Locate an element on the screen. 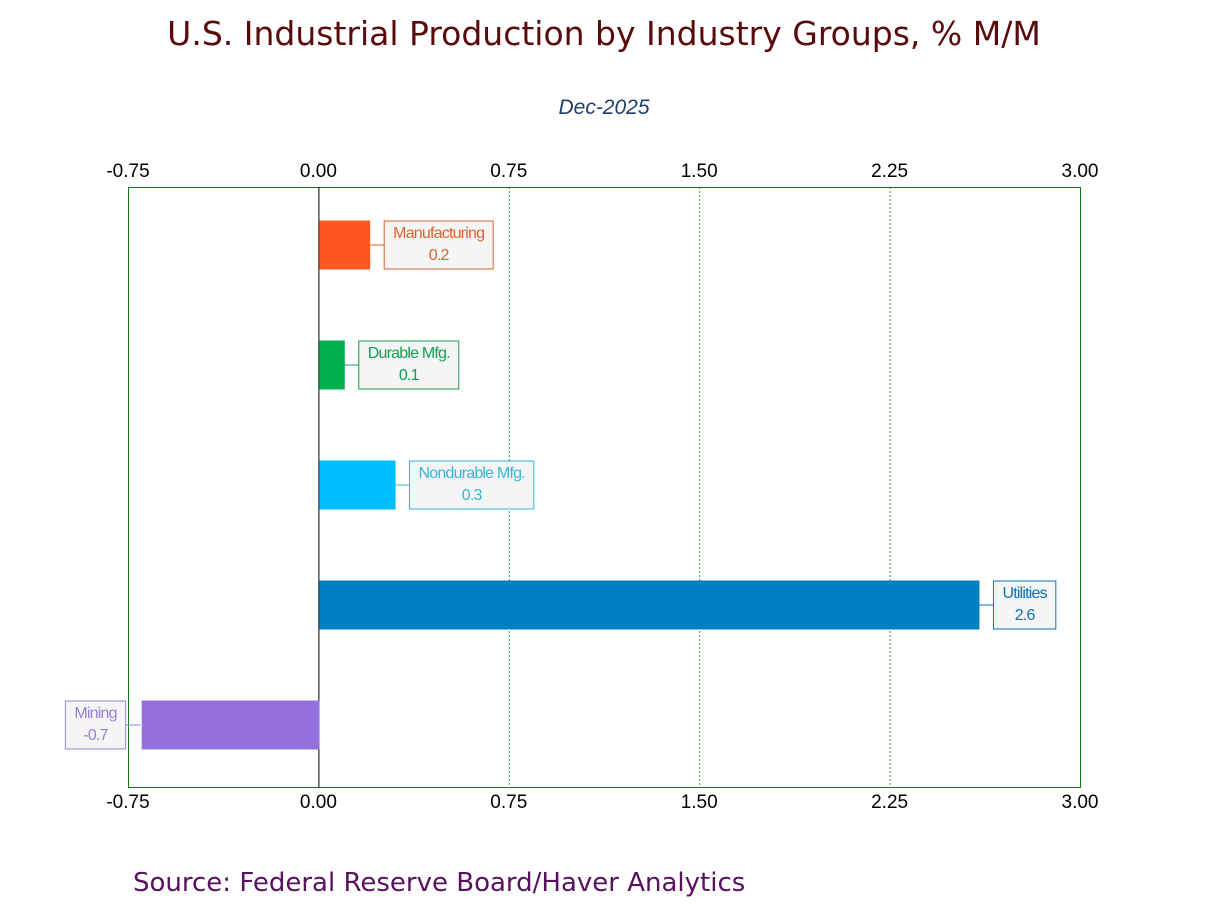 This screenshot has height=906, width=1208. x-tick-label-bottom: 2.25 is located at coordinates (889, 802).